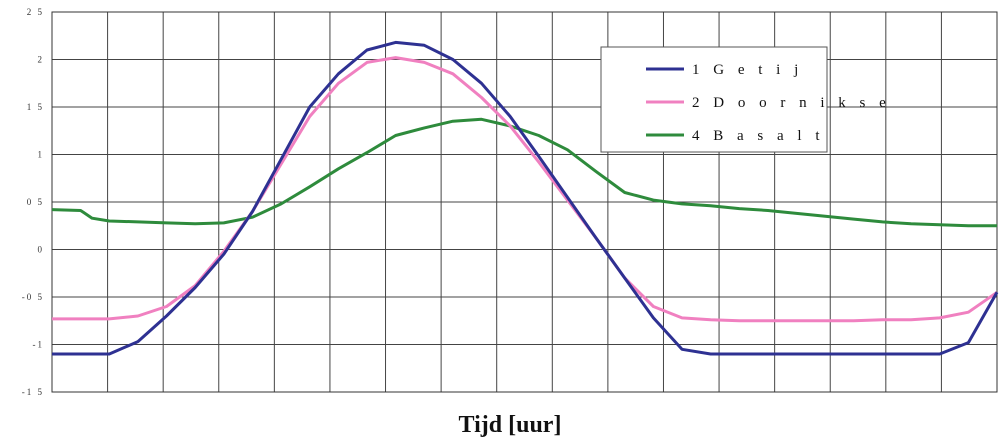 The image size is (999, 441). Describe the element at coordinates (41, 155) in the screenshot. I see `y-tick-label: 1` at that location.